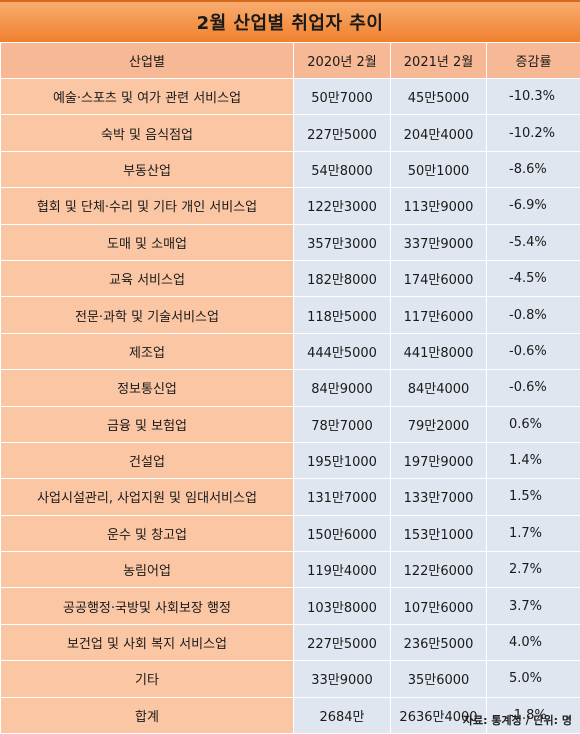  I want to click on table-row: 예술·스포츠 및 여가 관련 서비스업 50만7000 45만5000 -10.3%, so click(290, 96).